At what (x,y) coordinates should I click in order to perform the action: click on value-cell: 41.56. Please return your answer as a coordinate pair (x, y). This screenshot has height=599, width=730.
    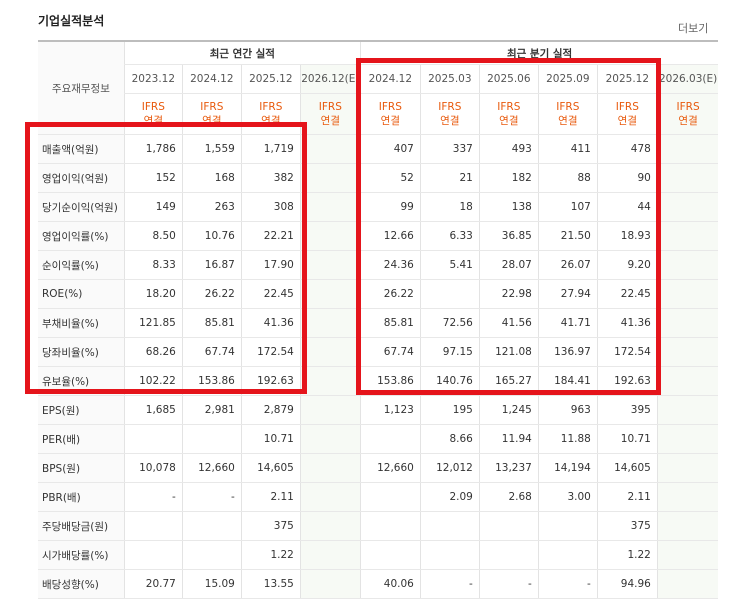
    Looking at the image, I should click on (508, 323).